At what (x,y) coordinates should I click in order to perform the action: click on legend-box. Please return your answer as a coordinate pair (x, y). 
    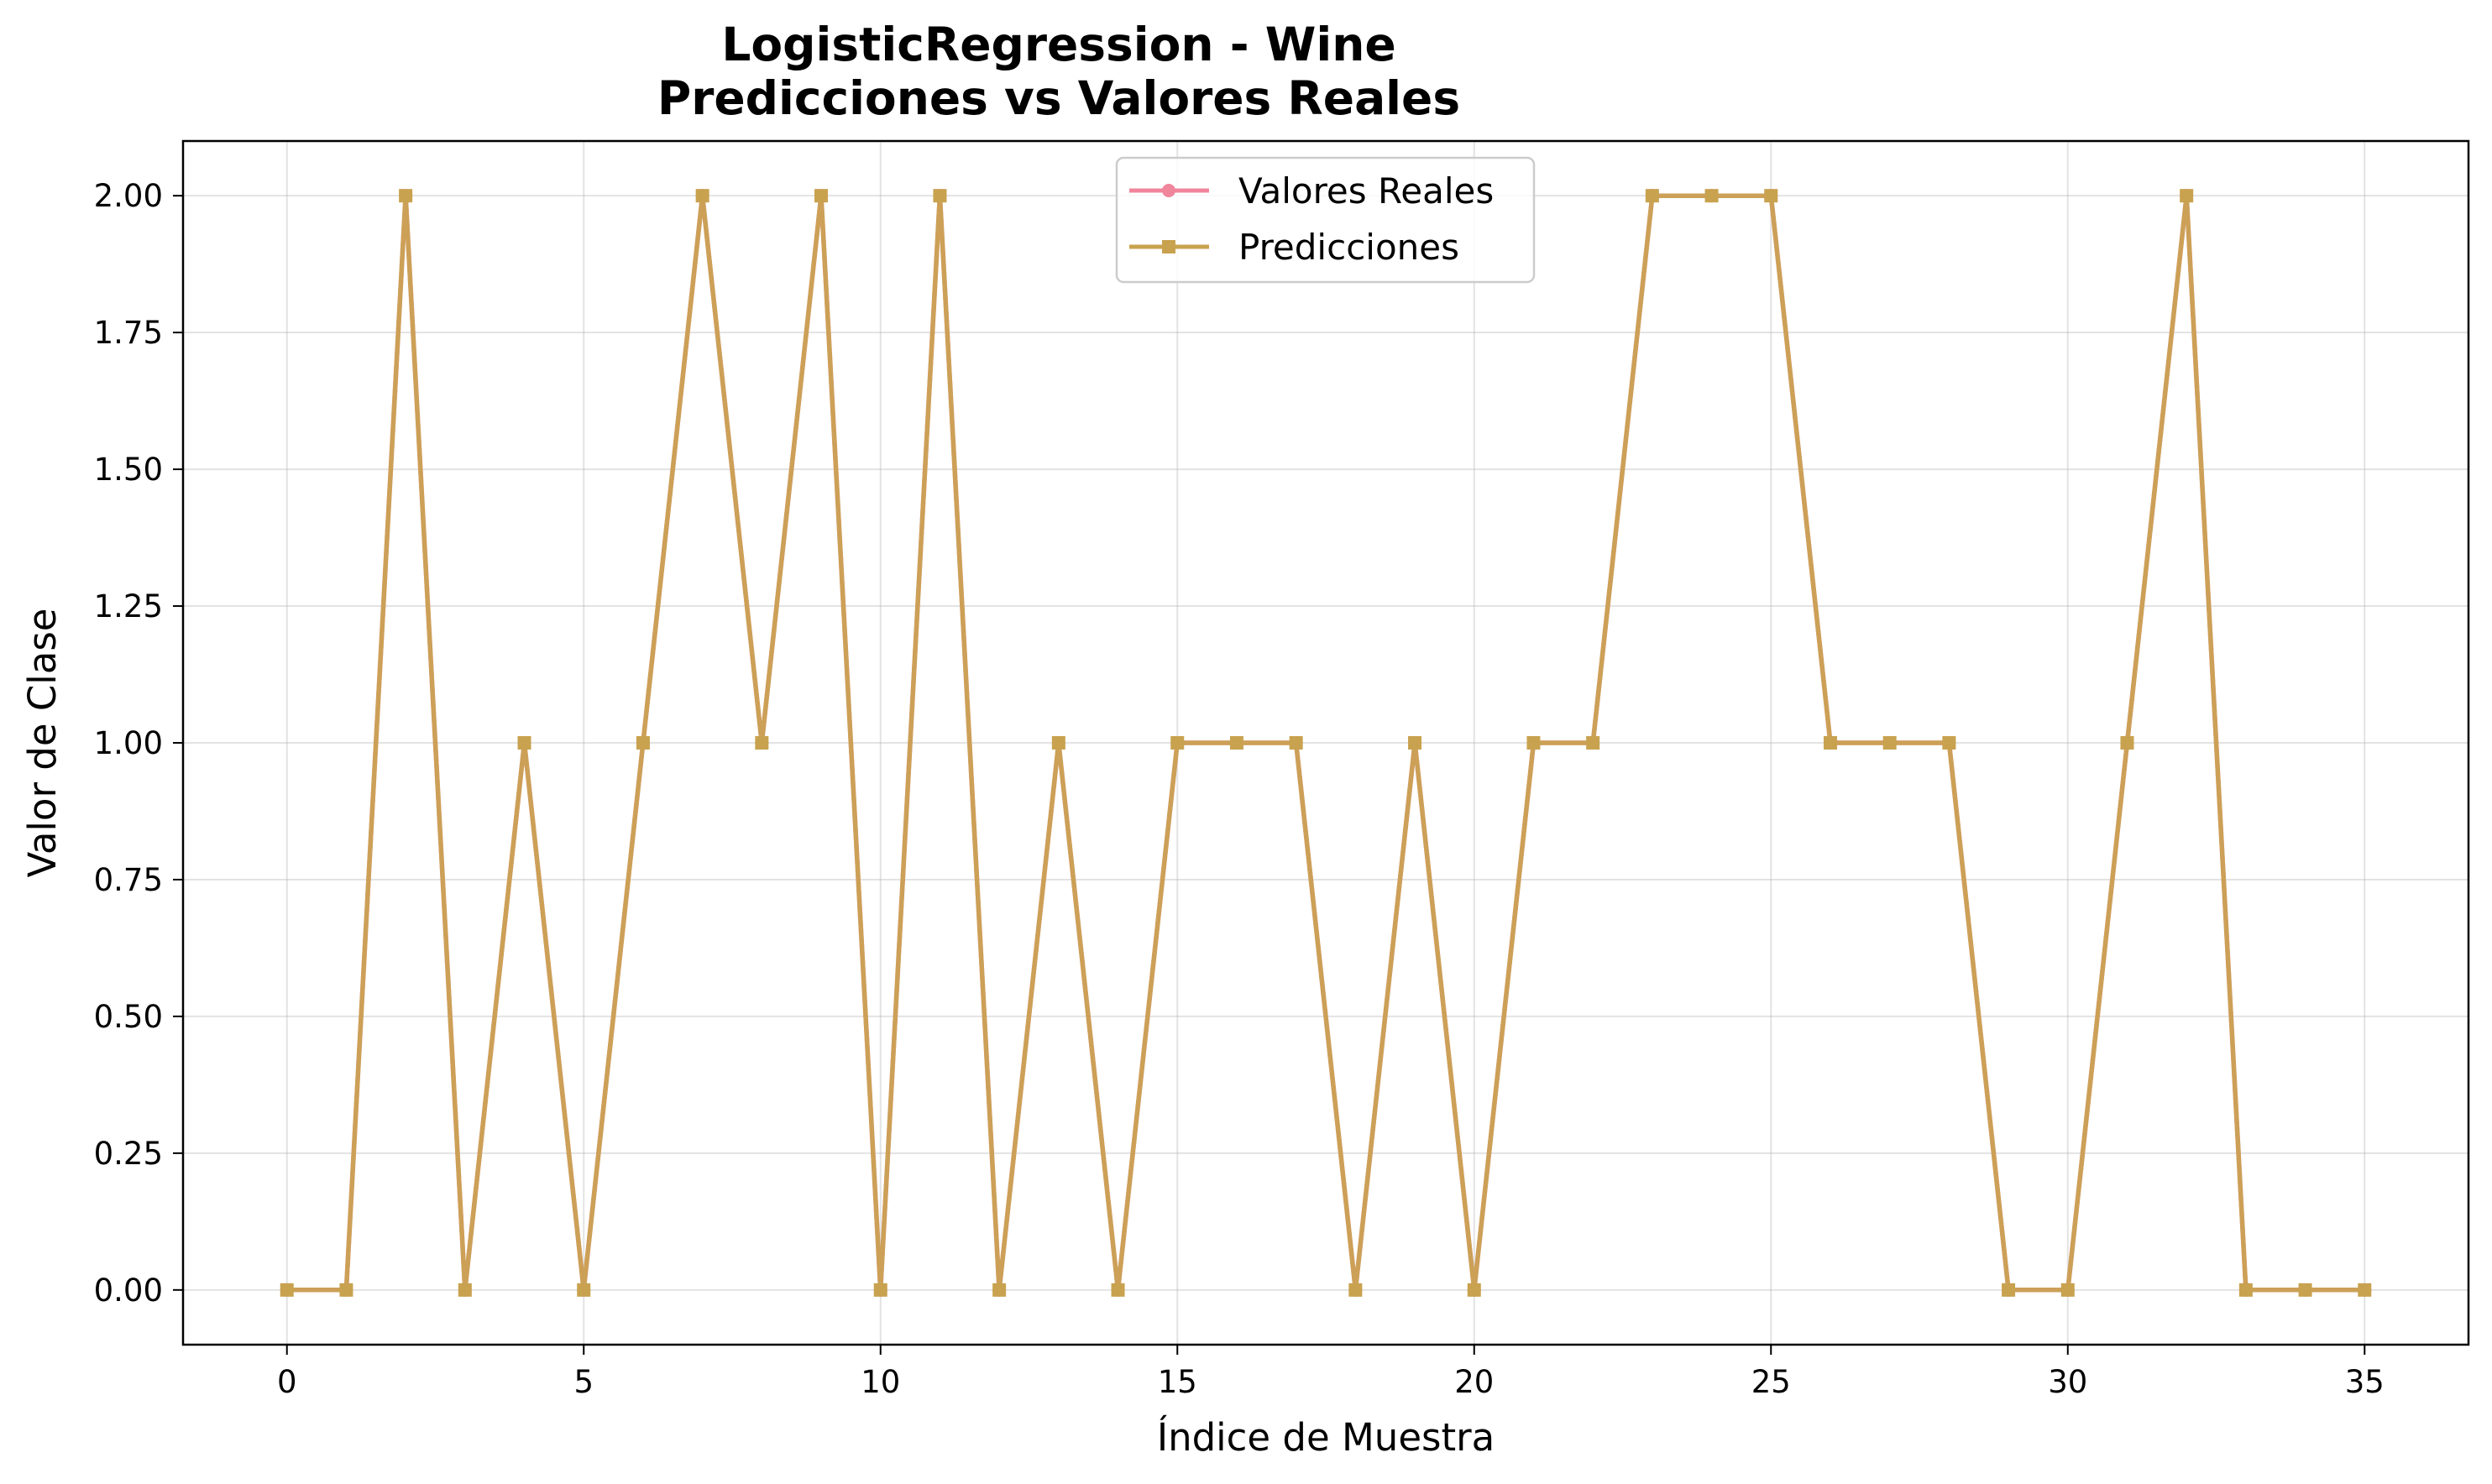
    Looking at the image, I should click on (1325, 220).